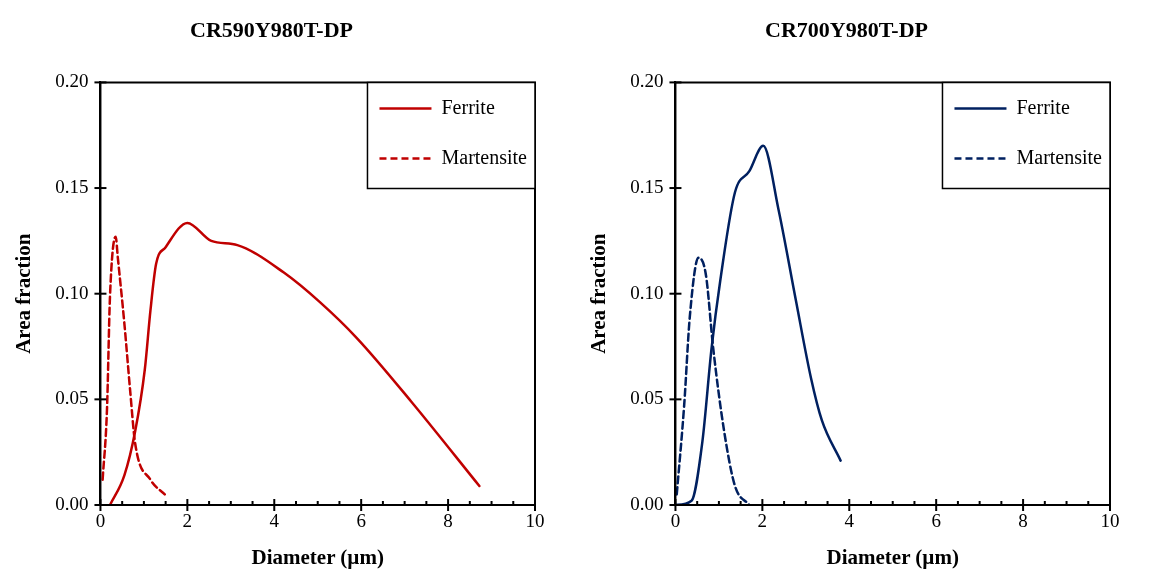 The height and width of the screenshot is (579, 1151). I want to click on chart-title: CR590Y980T-DP, so click(271, 29).